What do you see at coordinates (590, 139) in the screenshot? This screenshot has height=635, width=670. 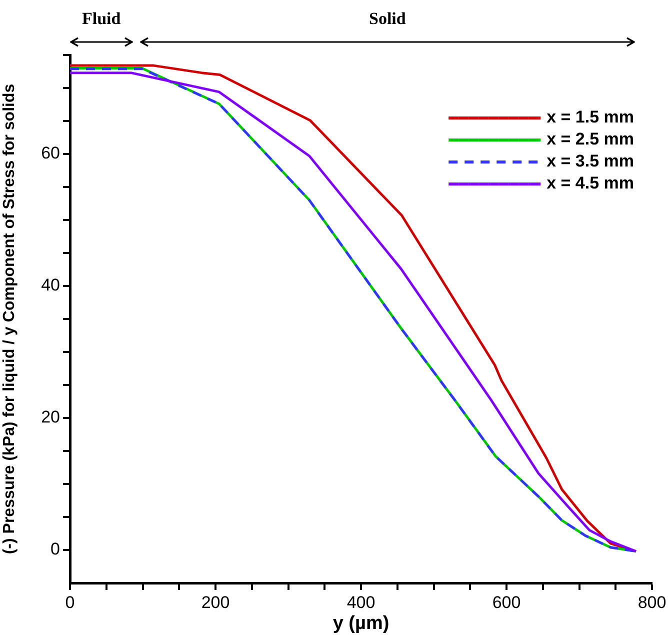 I see `legend-label: x = 2.5 mm` at bounding box center [590, 139].